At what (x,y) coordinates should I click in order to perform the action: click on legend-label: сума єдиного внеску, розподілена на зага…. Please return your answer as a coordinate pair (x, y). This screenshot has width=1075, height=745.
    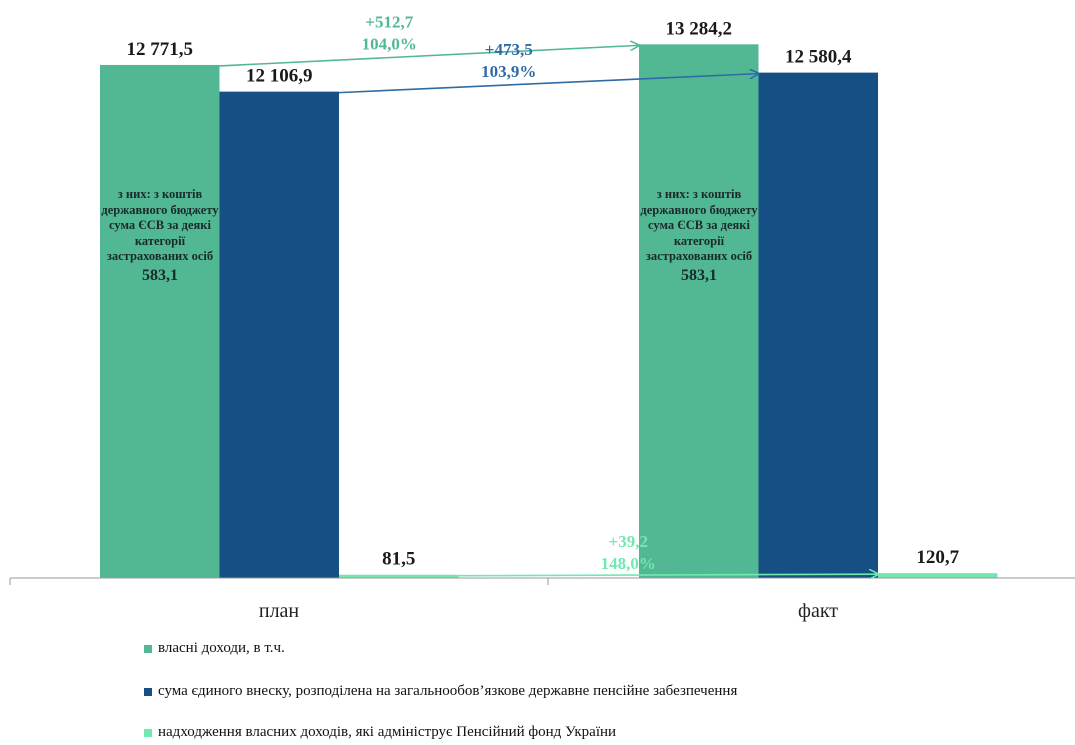
    Looking at the image, I should click on (448, 691).